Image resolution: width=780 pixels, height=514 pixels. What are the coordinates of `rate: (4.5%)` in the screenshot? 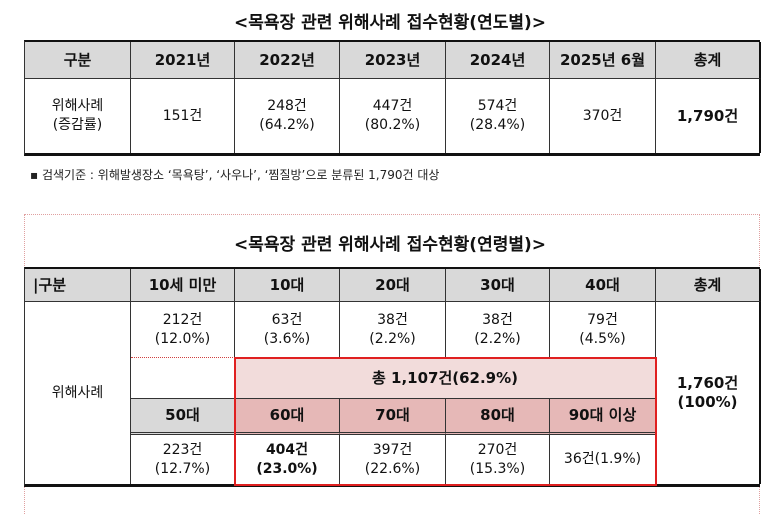 It's located at (602, 339).